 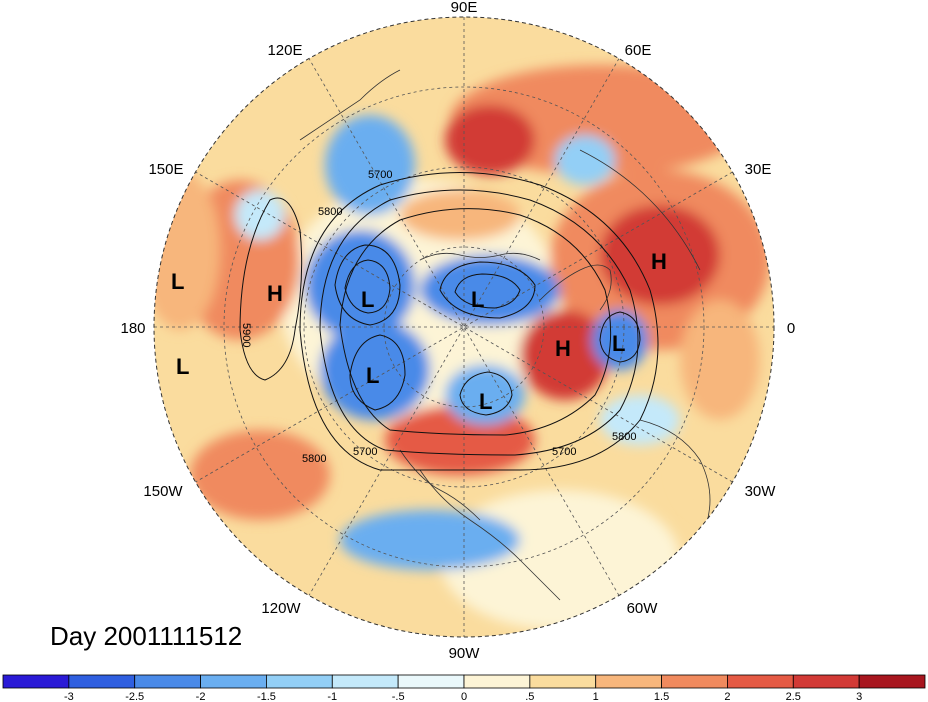 I want to click on colorbar-tick-label: 2.5, so click(x=793, y=696).